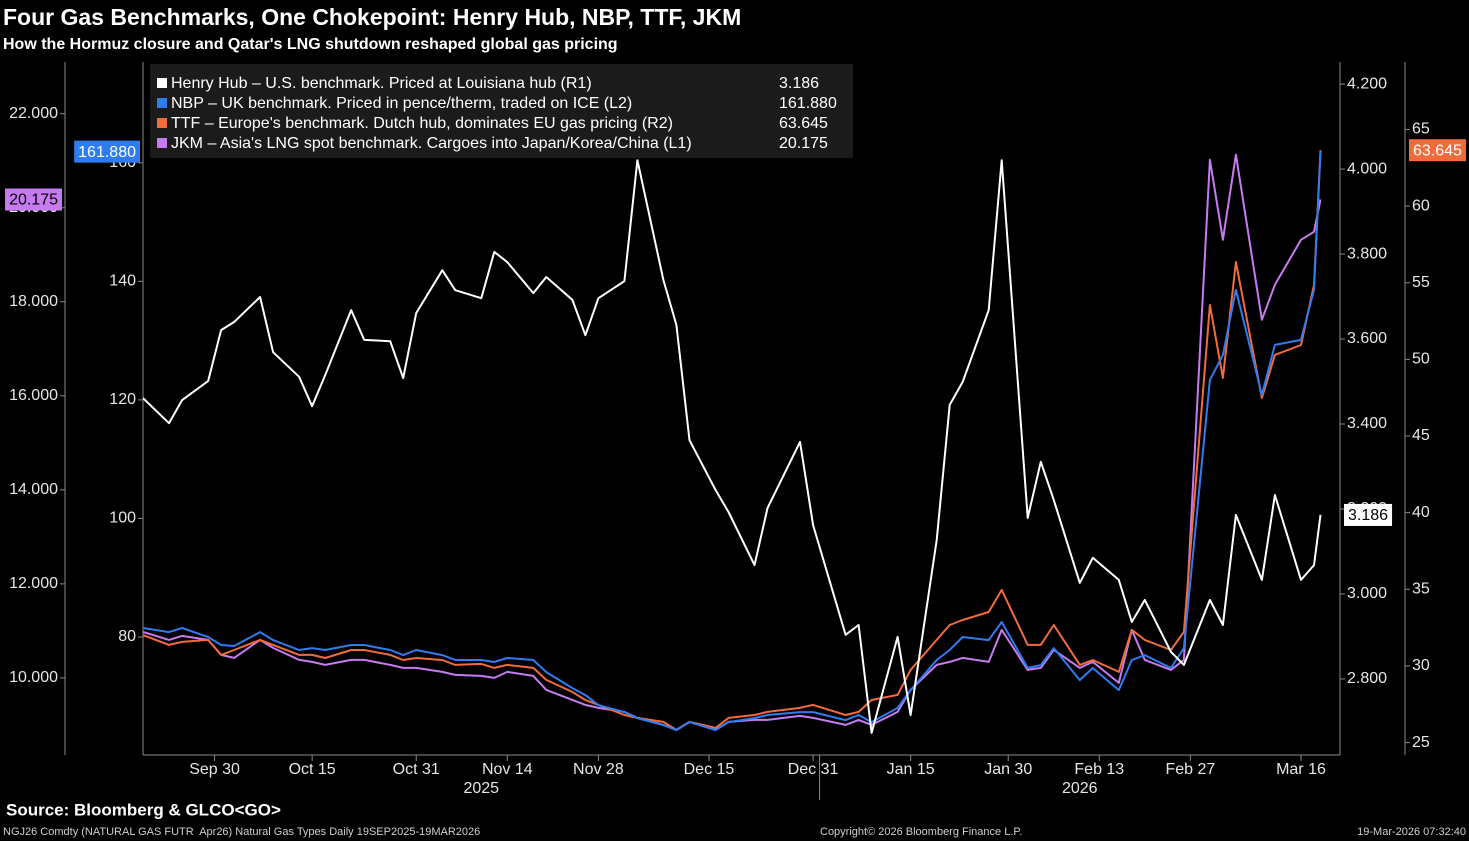 The image size is (1469, 841). What do you see at coordinates (1421, 282) in the screenshot?
I see `y-tick-label: 55` at bounding box center [1421, 282].